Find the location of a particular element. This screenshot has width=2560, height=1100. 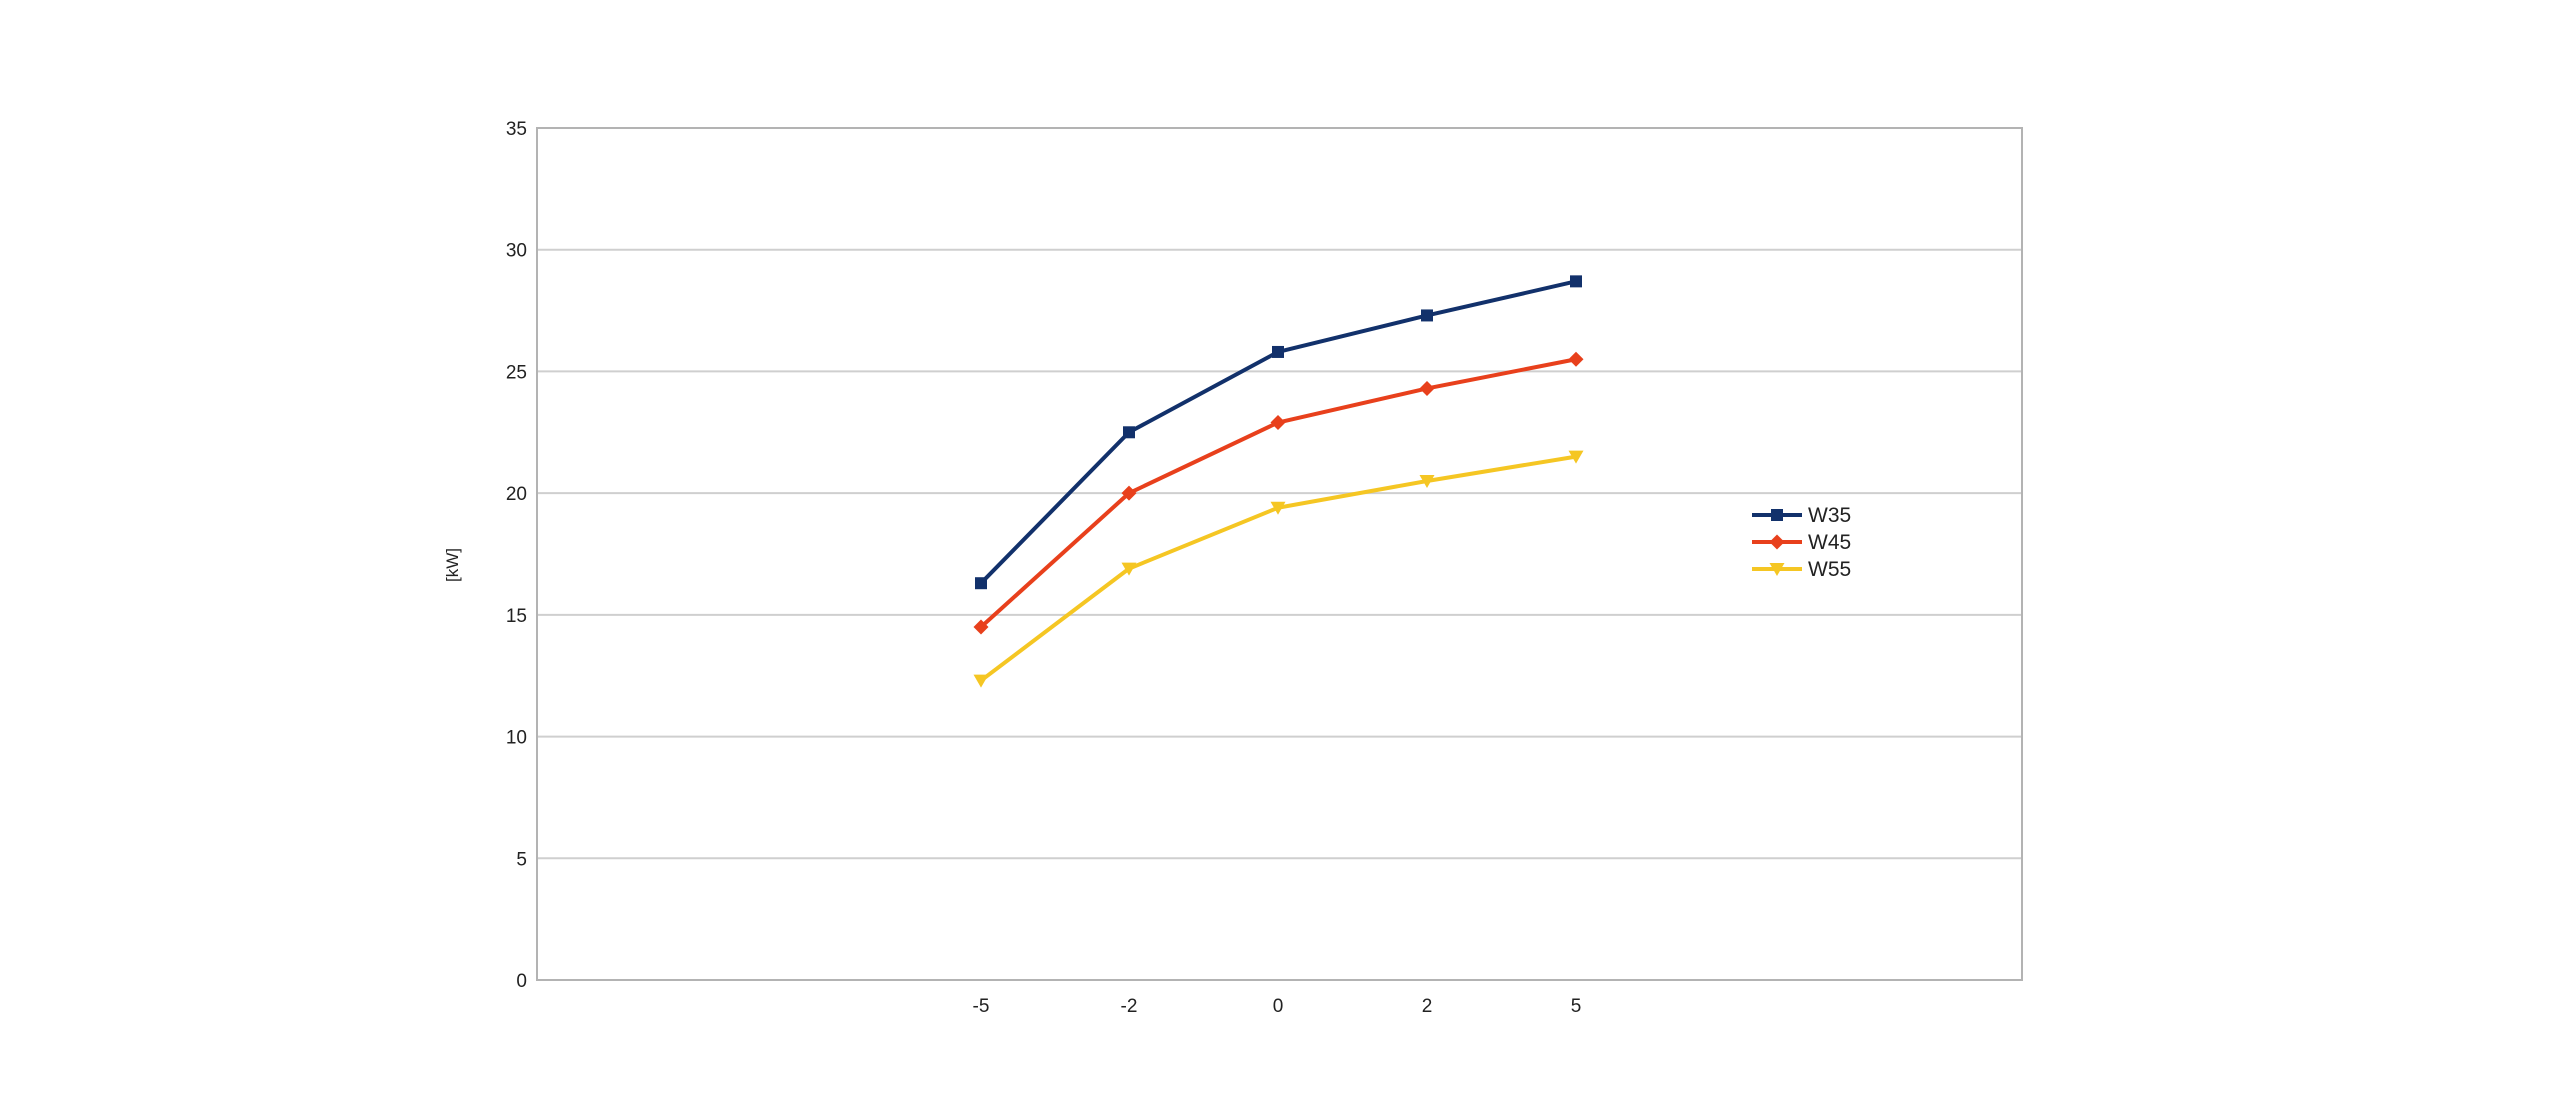

series-line is located at coordinates (1278, 432).